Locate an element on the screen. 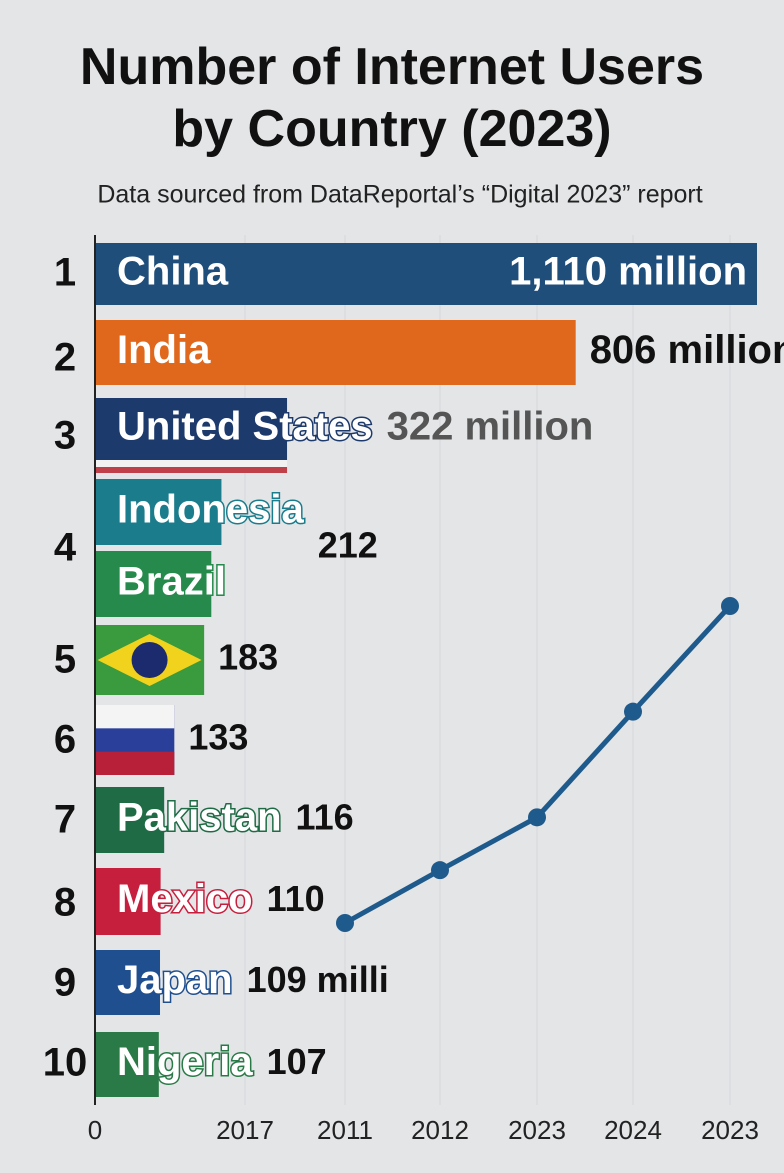 The image size is (784, 1173). x-tick-label: 2012 is located at coordinates (440, 1130).